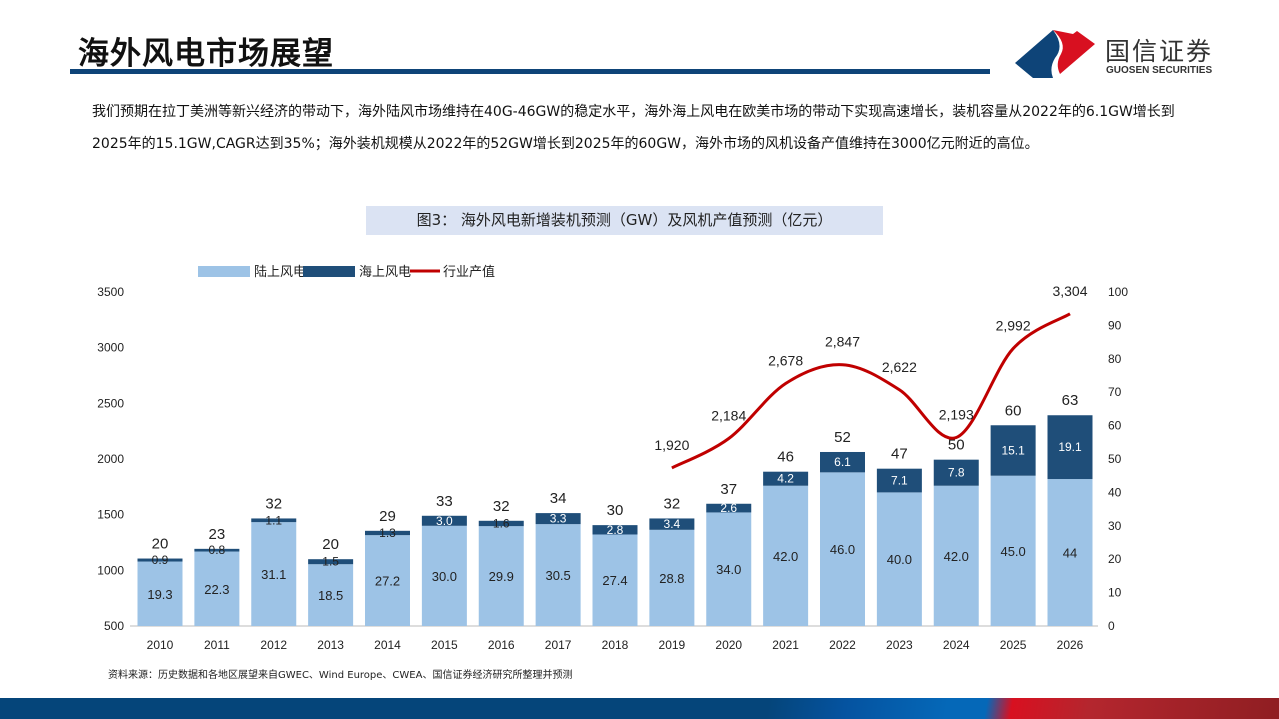  Describe the element at coordinates (785, 645) in the screenshot. I see `x-axis-tick: 2021` at that location.